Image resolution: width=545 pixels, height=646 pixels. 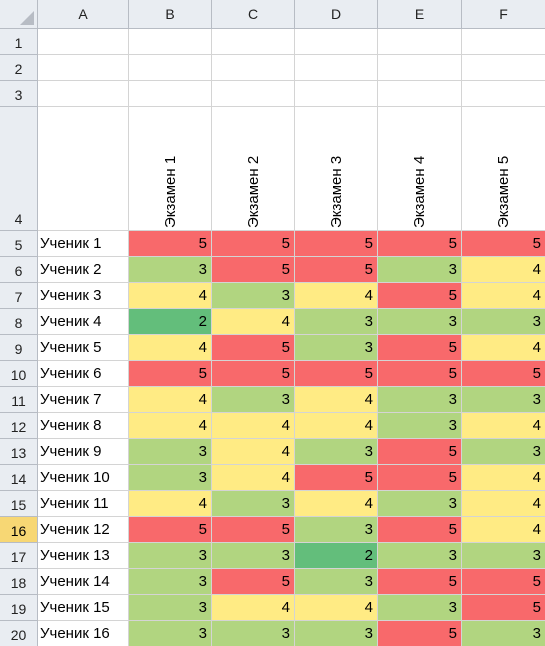 I want to click on student-name-cell: Ученик 11, so click(x=83, y=504).